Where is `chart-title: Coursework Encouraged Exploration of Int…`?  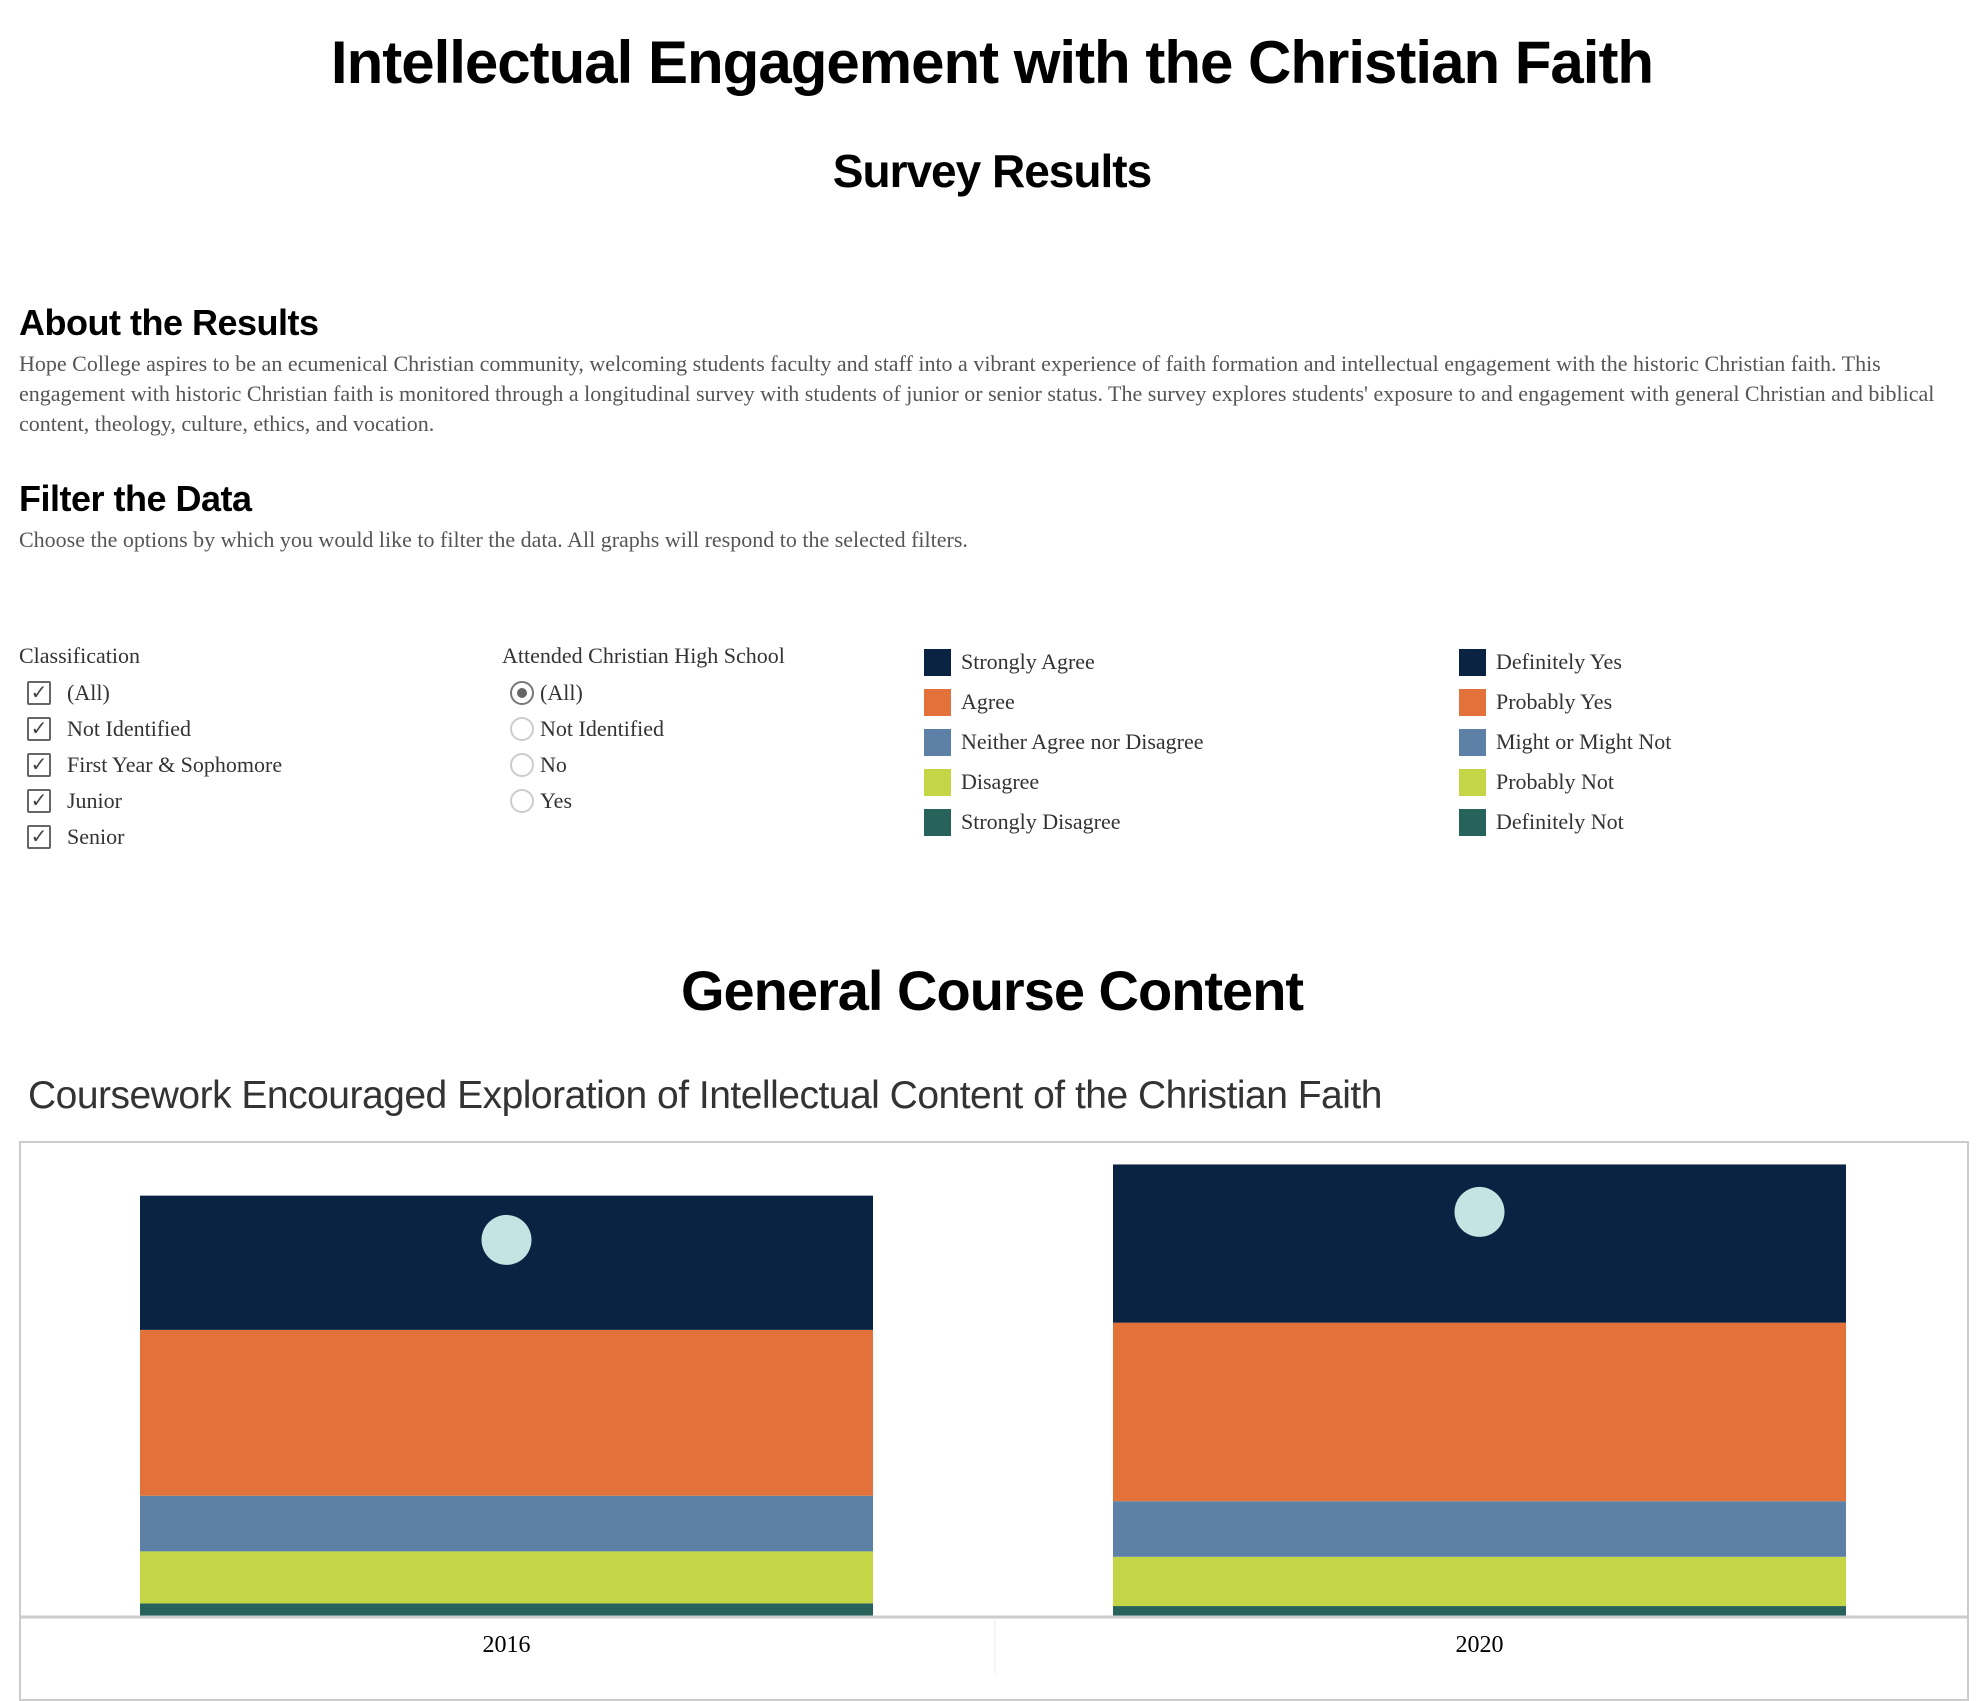
chart-title: Coursework Encouraged Exploration of Int… is located at coordinates (705, 1095).